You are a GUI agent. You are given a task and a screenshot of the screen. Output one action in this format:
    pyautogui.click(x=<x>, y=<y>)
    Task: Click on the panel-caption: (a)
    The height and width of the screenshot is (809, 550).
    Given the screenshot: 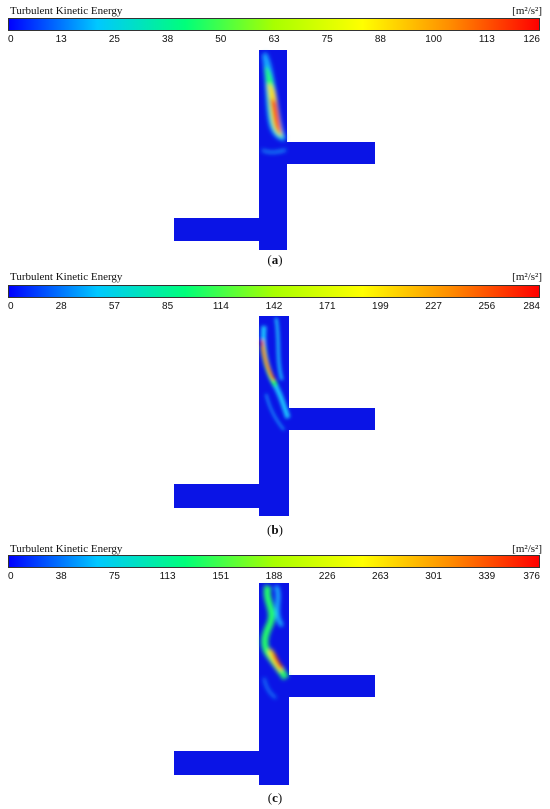 What is the action you would take?
    pyautogui.click(x=275, y=259)
    